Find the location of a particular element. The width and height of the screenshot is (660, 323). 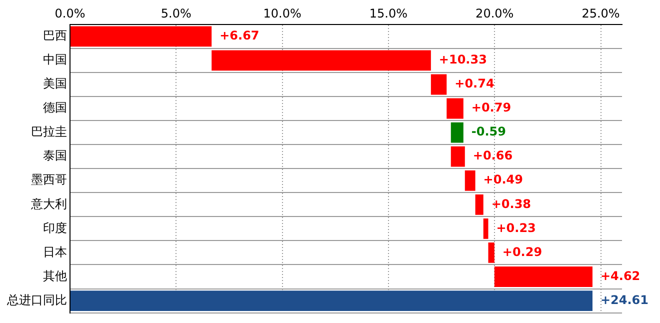

data-label: -0.59 is located at coordinates (488, 131).